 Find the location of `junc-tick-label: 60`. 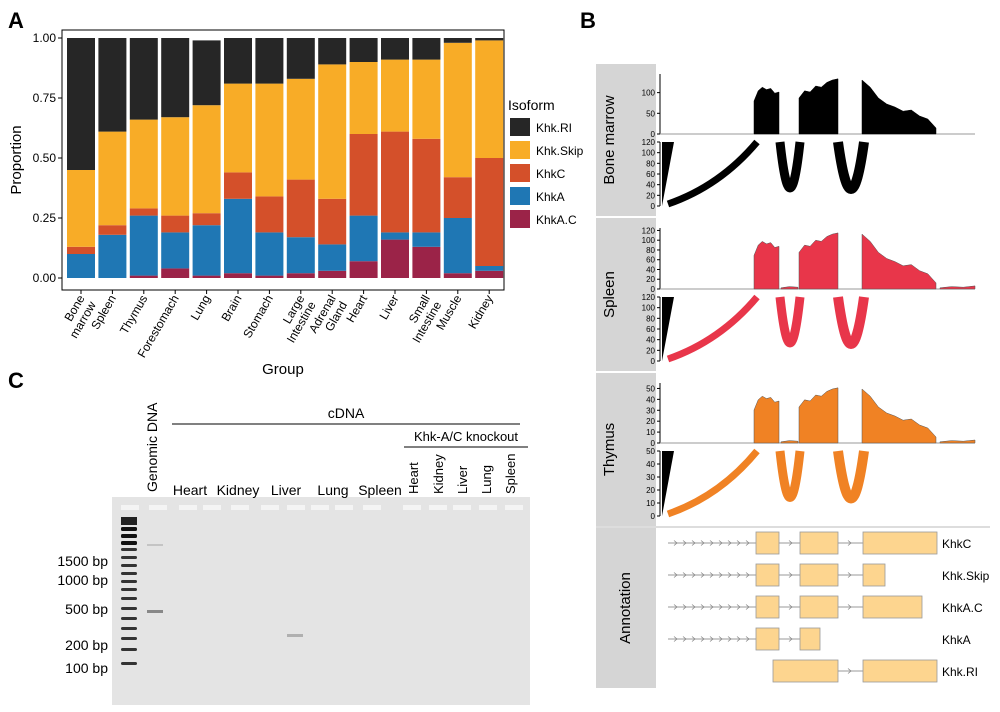

junc-tick-label: 60 is located at coordinates (650, 174).